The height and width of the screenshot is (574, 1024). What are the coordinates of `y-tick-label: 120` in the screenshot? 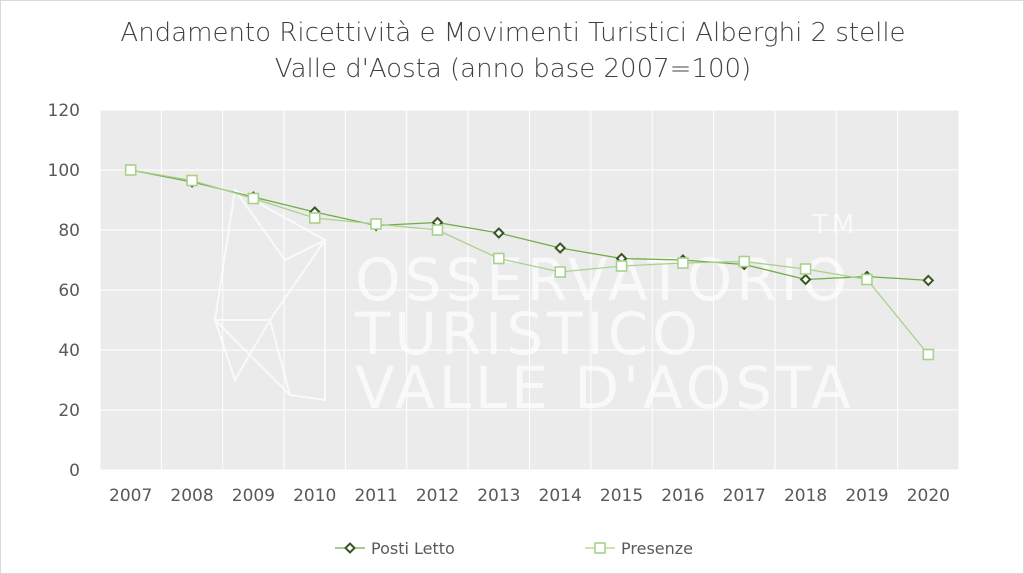 It's located at (64, 111).